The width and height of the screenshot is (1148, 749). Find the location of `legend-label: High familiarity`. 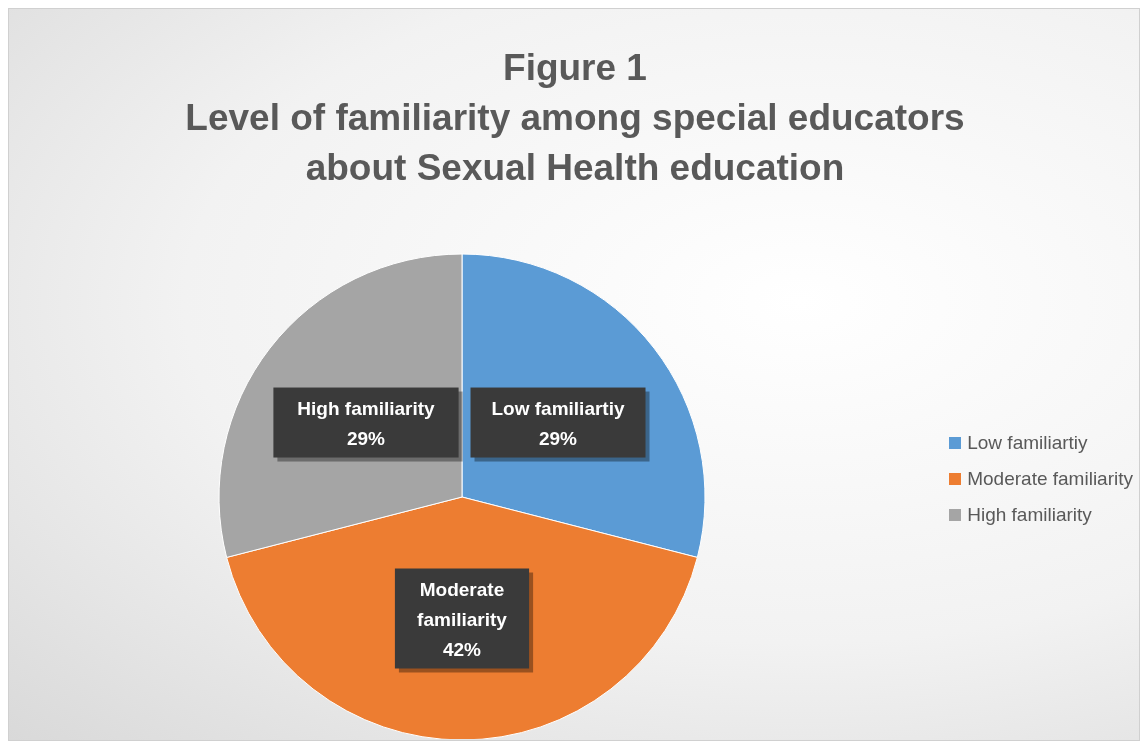

legend-label: High familiarity is located at coordinates (1029, 515).